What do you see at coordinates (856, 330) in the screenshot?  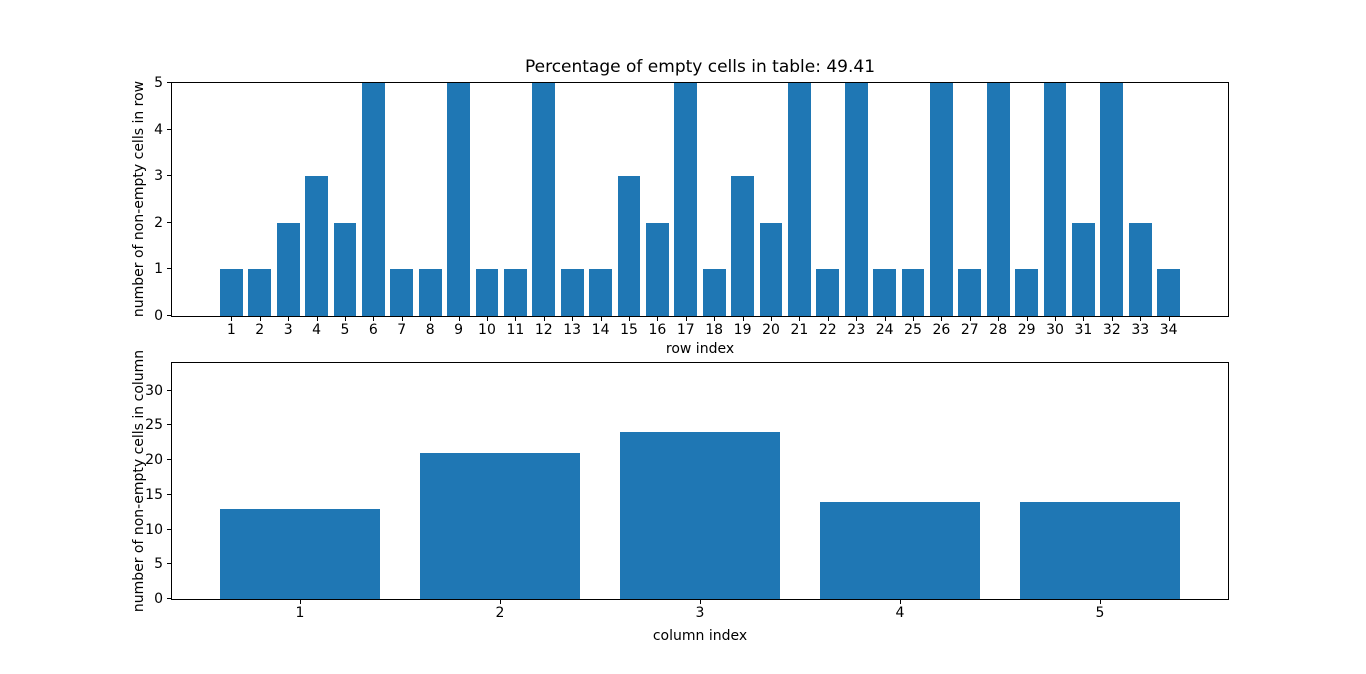 I see `x-tick-label: 23` at bounding box center [856, 330].